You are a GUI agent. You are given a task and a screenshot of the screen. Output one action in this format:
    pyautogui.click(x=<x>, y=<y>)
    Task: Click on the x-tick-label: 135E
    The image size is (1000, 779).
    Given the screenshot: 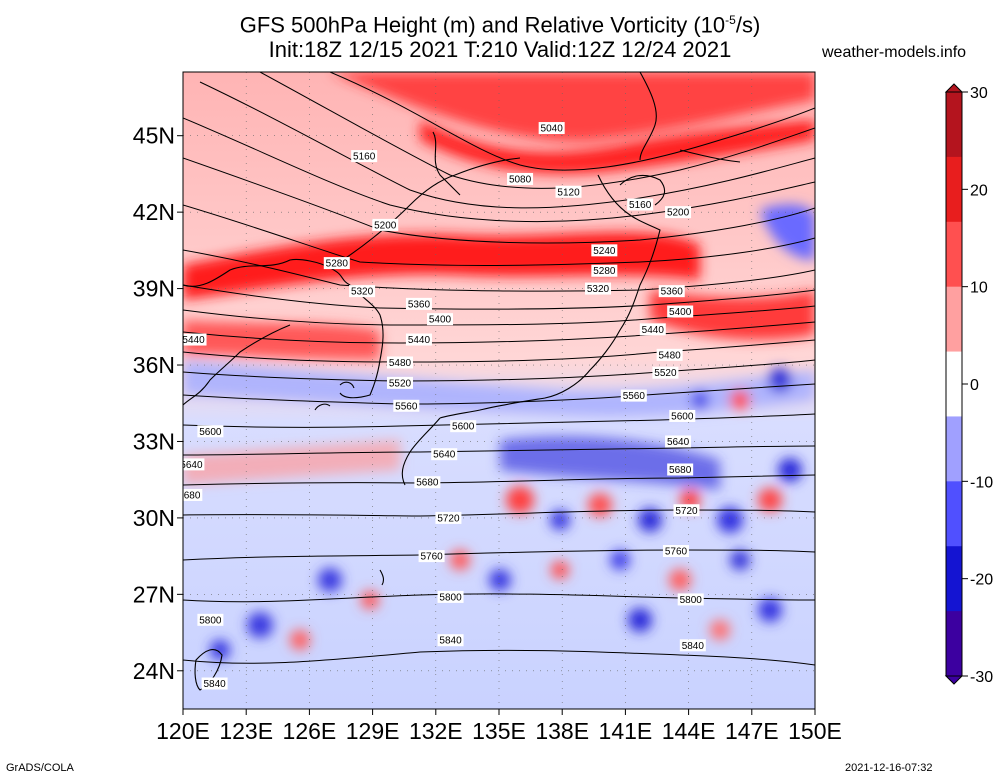 What is the action you would take?
    pyautogui.click(x=499, y=731)
    